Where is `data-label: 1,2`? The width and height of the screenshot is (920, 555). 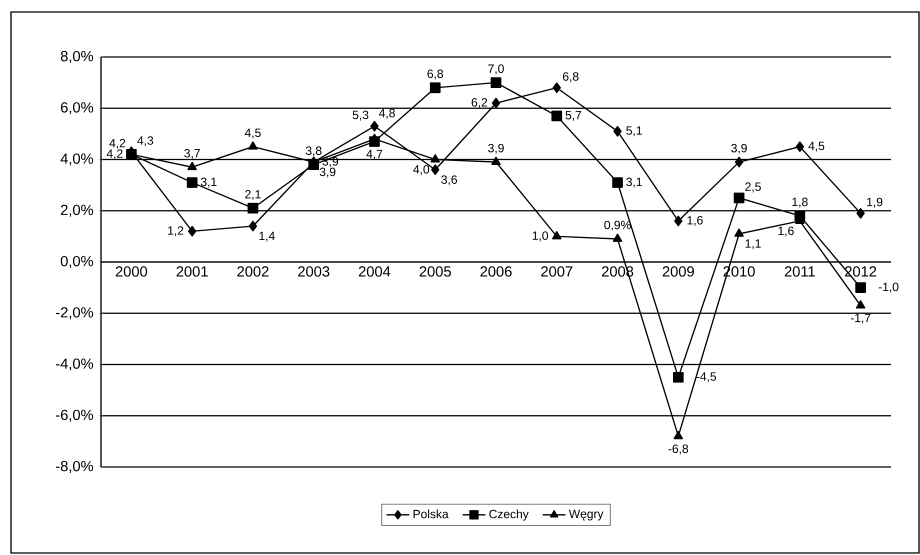 data-label: 1,2 is located at coordinates (176, 231).